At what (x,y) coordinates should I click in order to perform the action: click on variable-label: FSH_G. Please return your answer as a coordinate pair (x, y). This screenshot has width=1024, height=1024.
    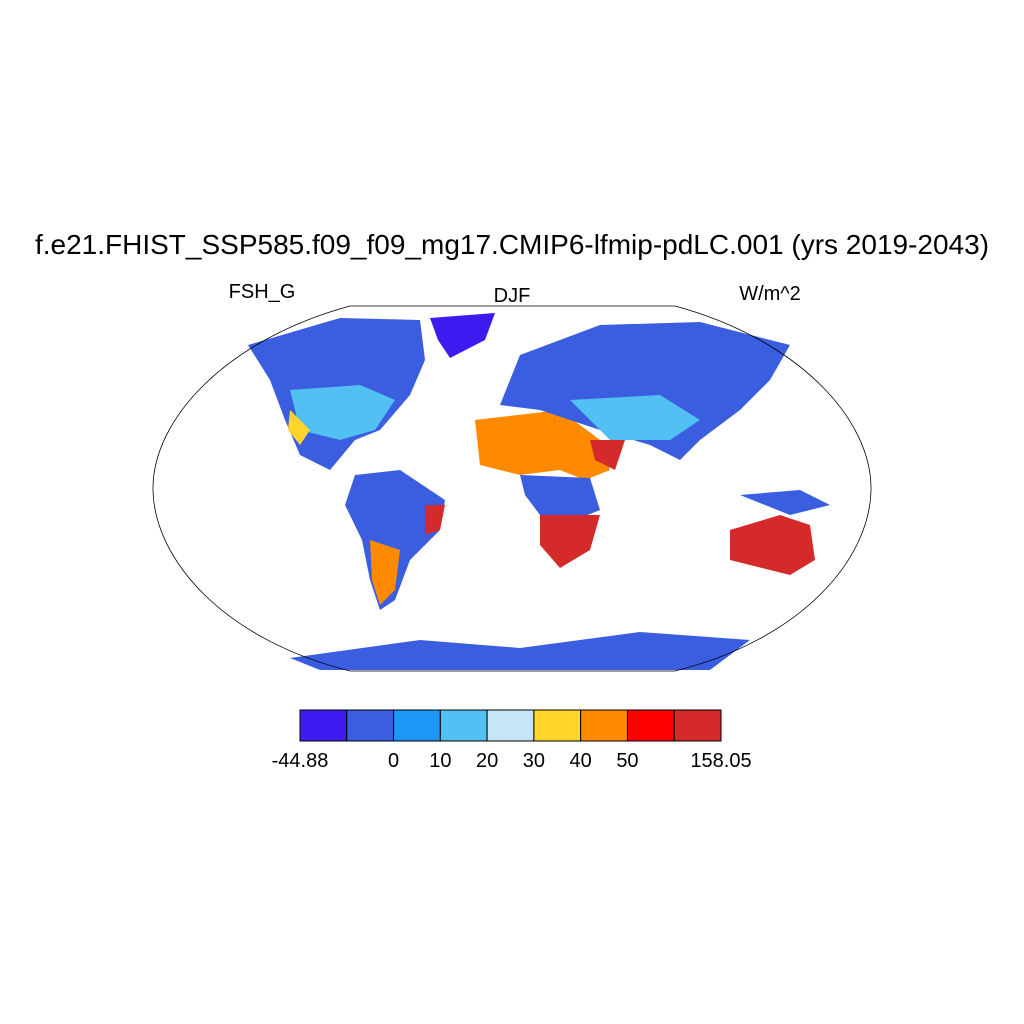
    Looking at the image, I should click on (262, 292).